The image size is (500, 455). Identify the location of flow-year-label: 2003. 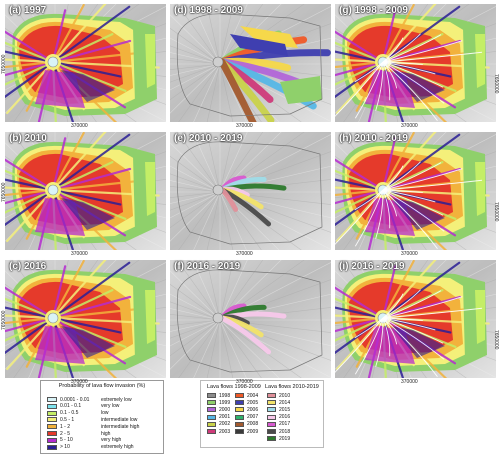
(225, 431).